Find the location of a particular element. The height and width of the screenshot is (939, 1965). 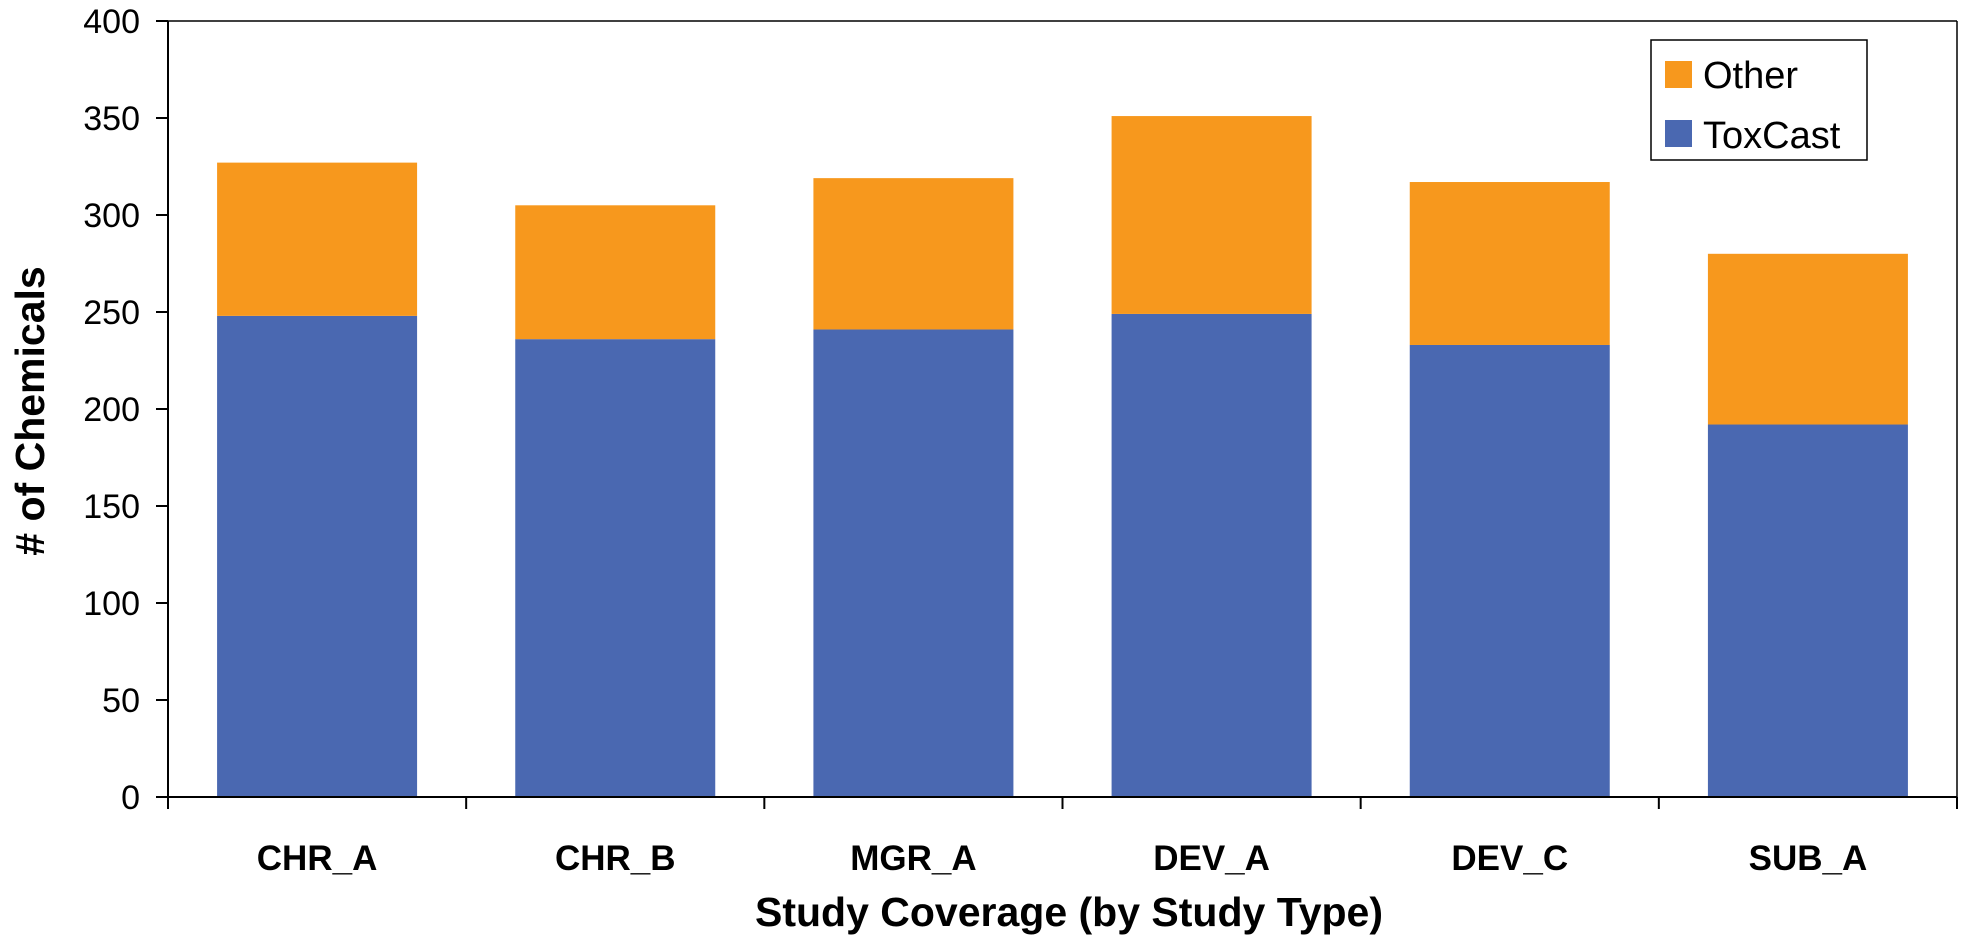

x-tick-label-dev-a: DEV_A is located at coordinates (1211, 858).